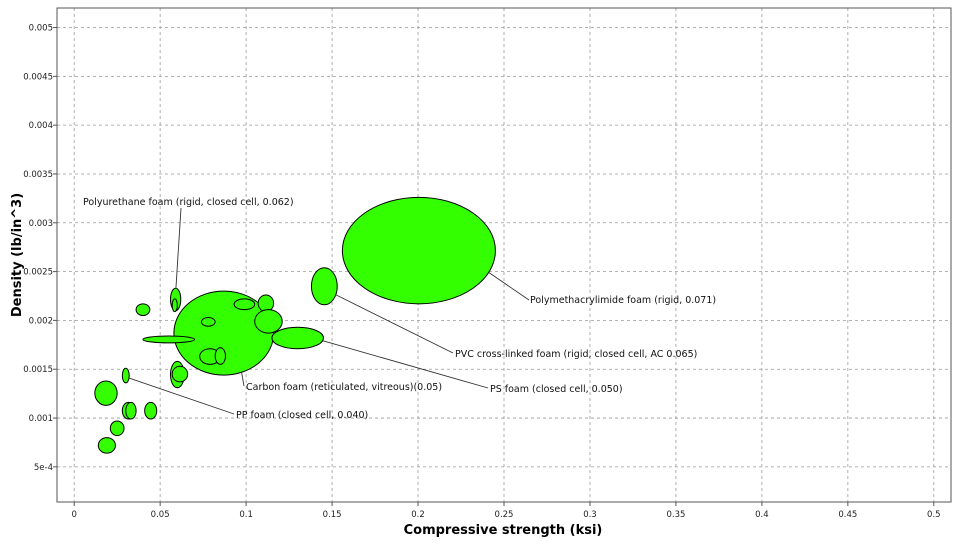 This screenshot has width=960, height=548. Describe the element at coordinates (38, 77) in the screenshot. I see `y-tick-label: 0.0045` at that location.